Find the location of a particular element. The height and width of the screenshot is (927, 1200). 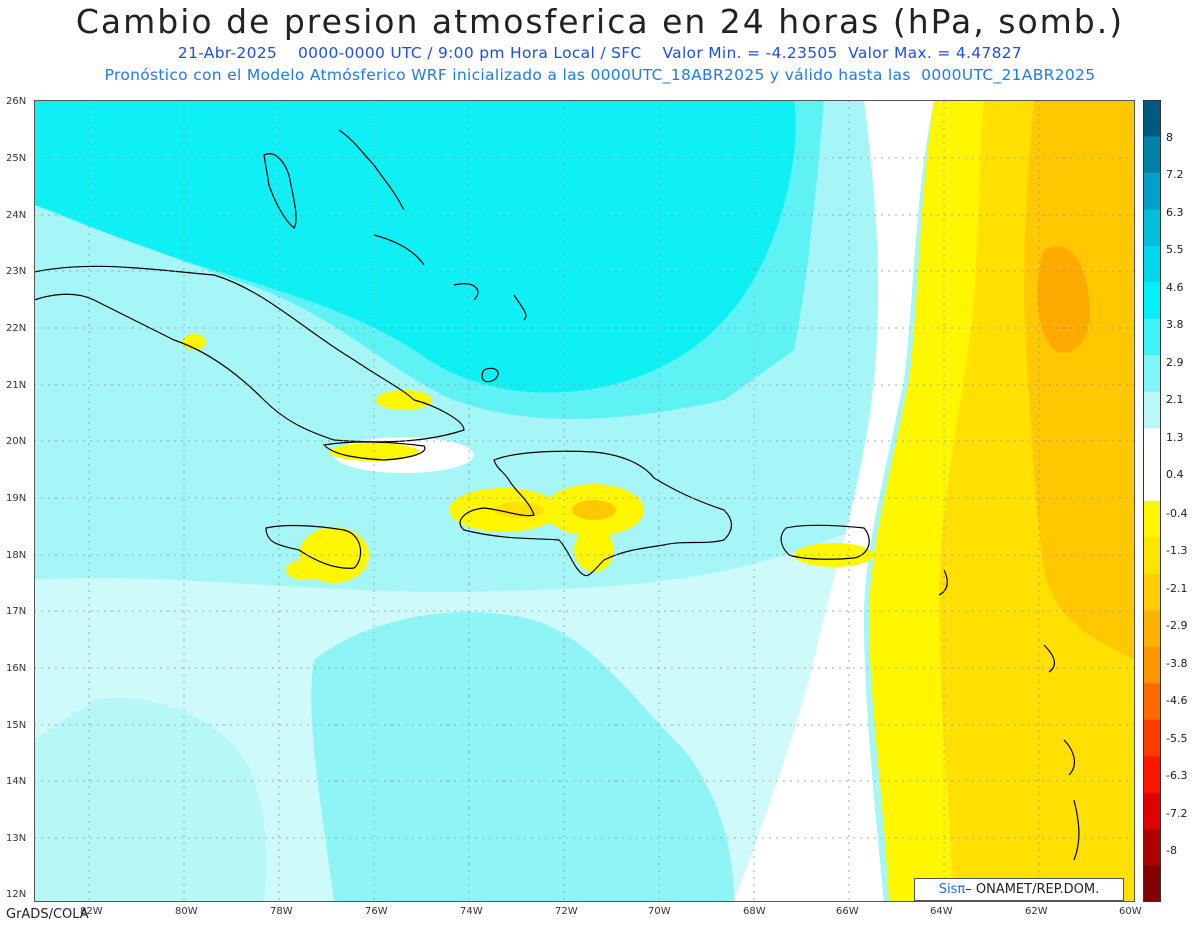

lon-label: 70W is located at coordinates (659, 911).